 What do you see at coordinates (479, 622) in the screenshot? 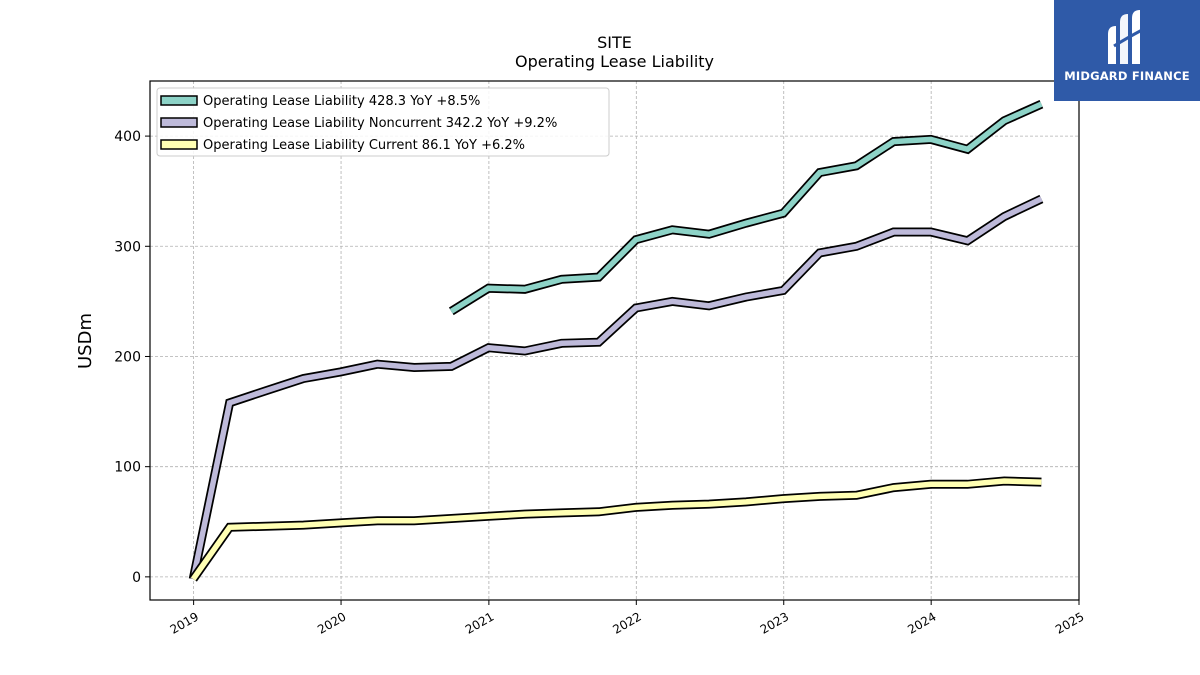
I see `x-tick-label: 2021` at bounding box center [479, 622].